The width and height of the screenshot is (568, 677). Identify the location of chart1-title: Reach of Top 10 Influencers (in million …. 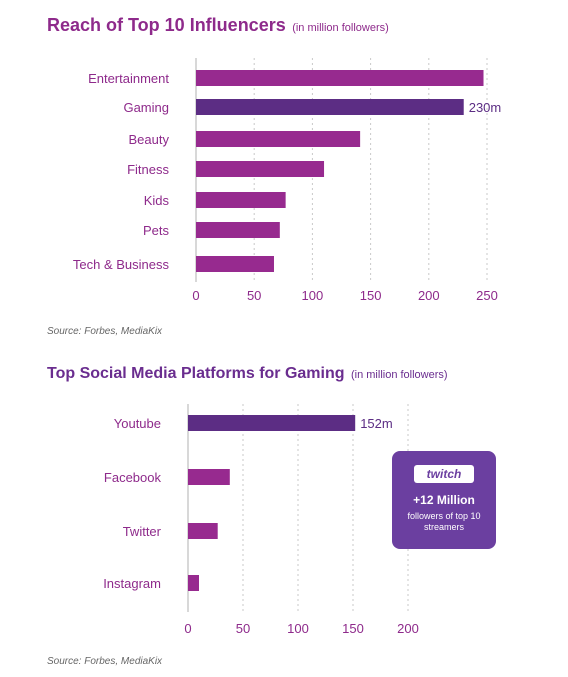
(218, 25).